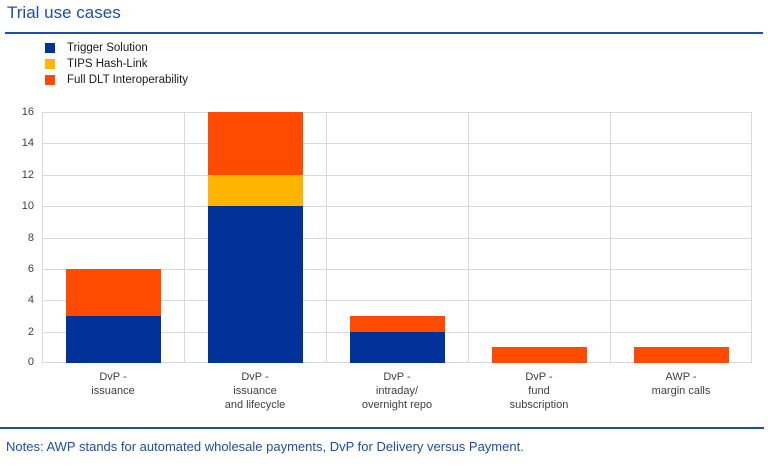  I want to click on y-tick-label: 12, so click(27, 175).